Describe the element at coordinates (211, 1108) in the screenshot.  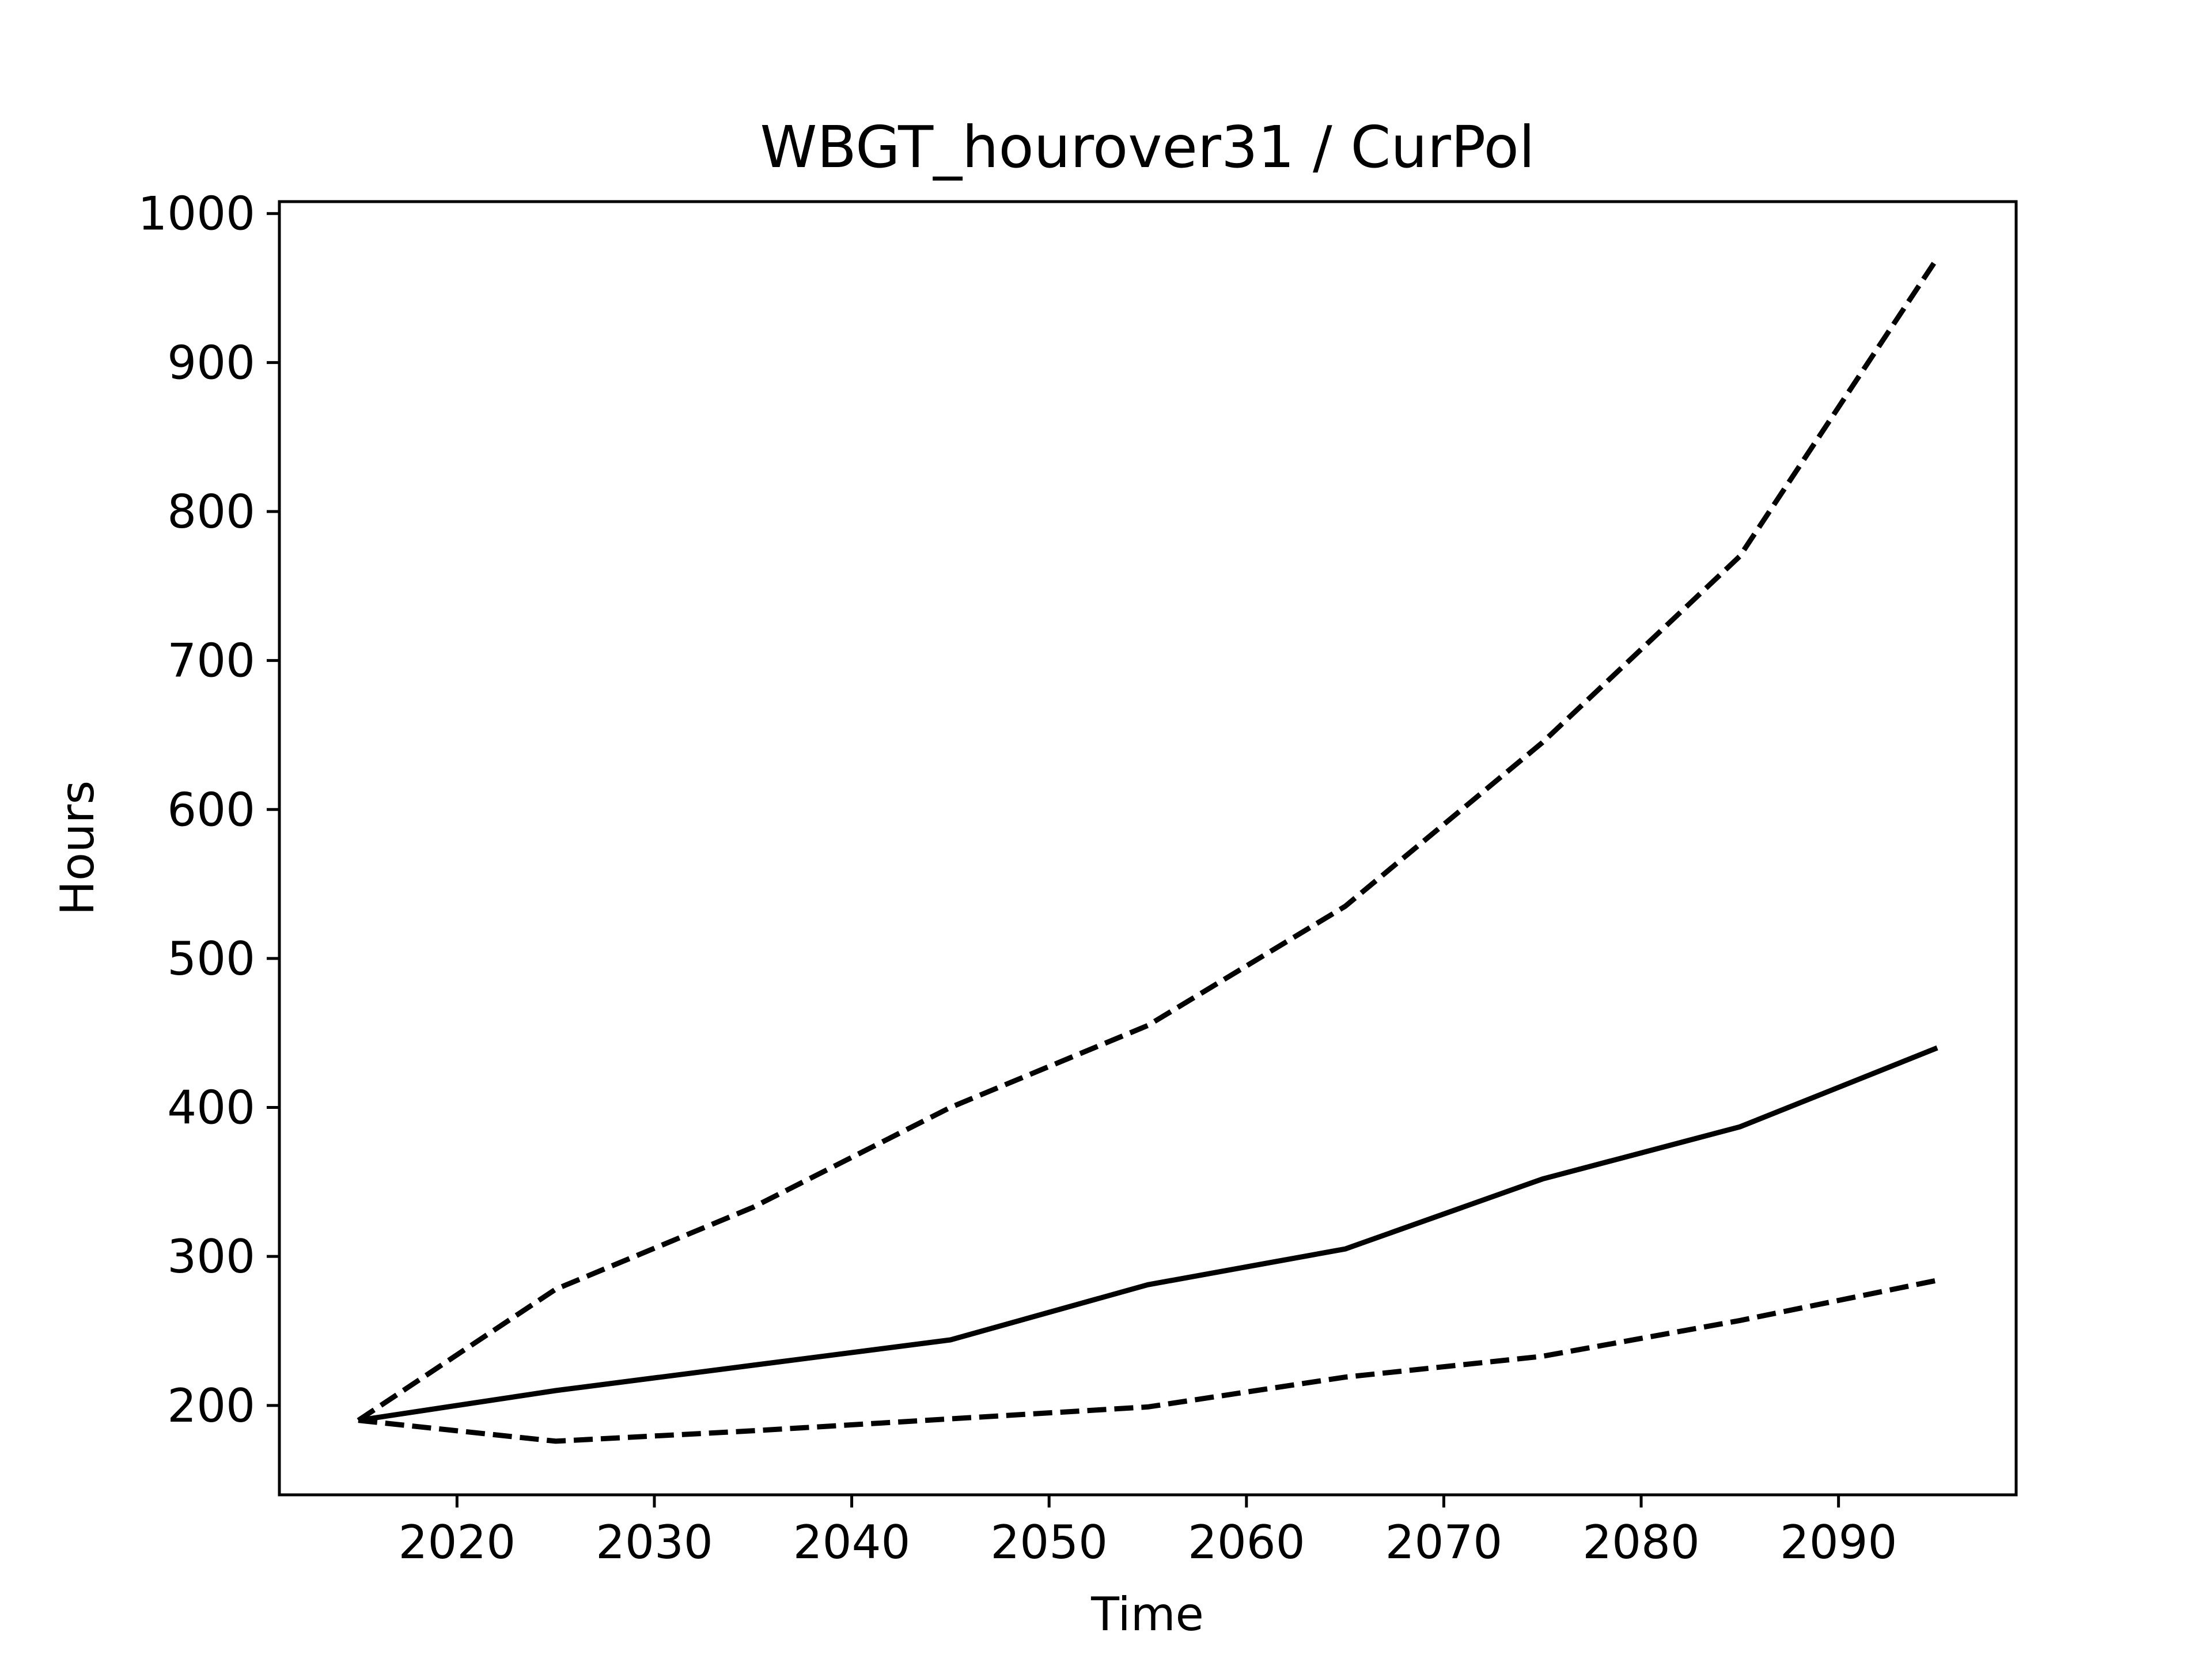
I see `y-tick-label: 400` at that location.